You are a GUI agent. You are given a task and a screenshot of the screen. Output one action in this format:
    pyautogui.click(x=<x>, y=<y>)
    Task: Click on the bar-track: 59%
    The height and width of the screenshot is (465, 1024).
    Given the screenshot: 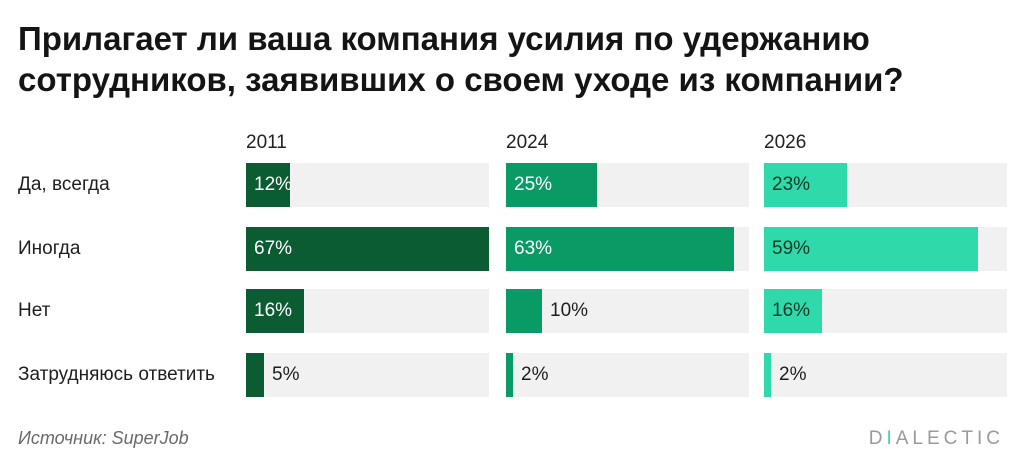 What is the action you would take?
    pyautogui.click(x=885, y=249)
    